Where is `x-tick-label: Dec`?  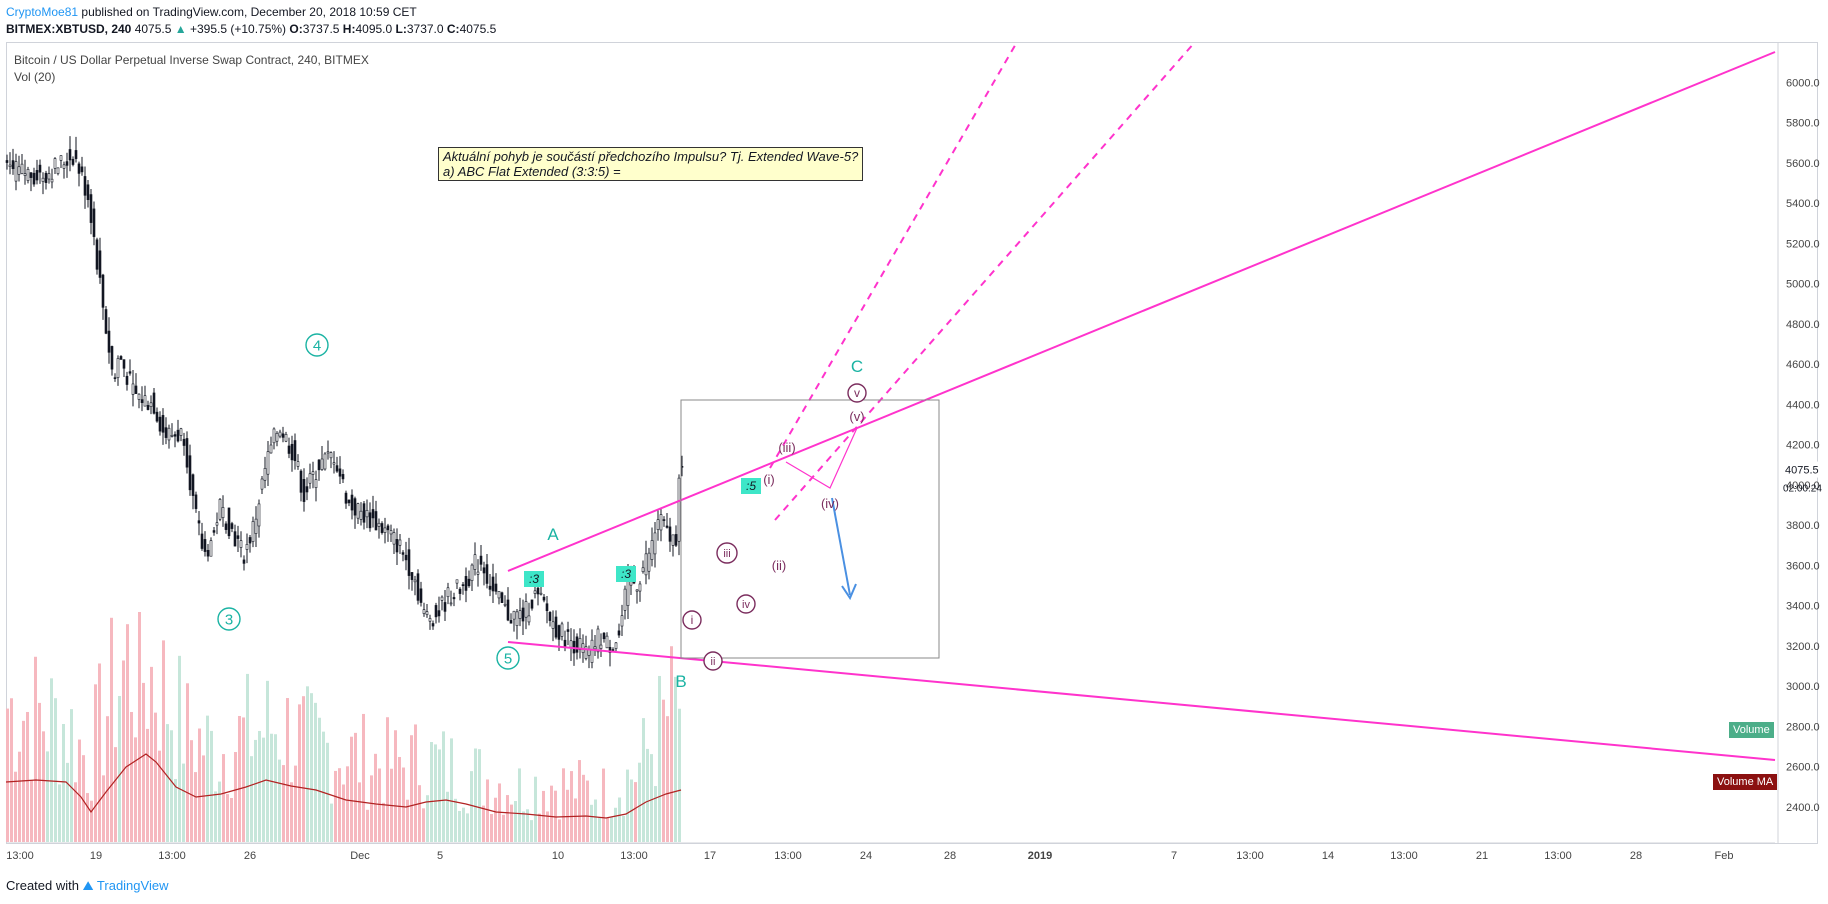 x-tick-label: Dec is located at coordinates (360, 856).